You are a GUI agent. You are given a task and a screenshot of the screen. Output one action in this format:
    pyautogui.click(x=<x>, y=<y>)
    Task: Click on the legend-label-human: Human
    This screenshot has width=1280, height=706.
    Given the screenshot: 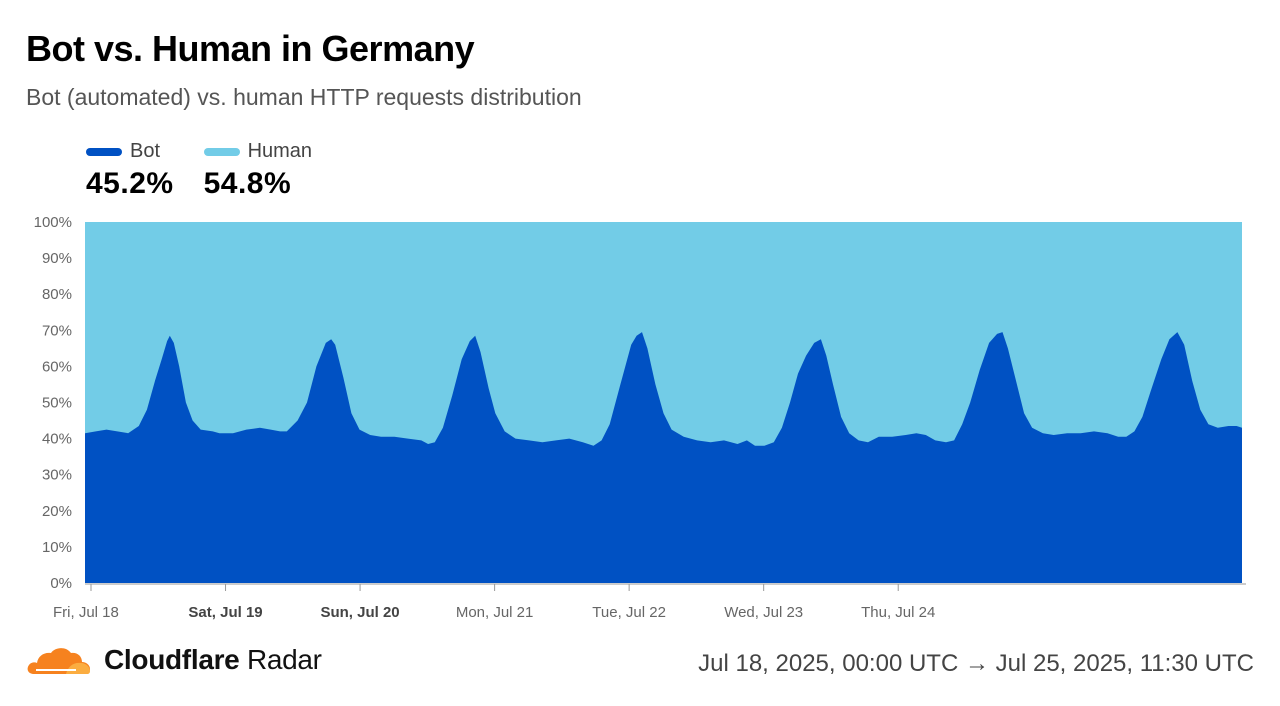 What is the action you would take?
    pyautogui.click(x=280, y=151)
    